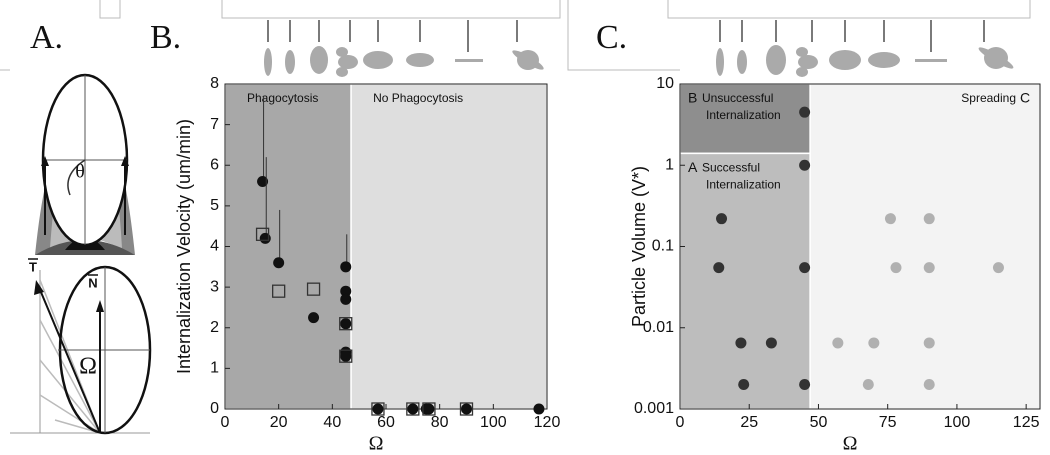 The height and width of the screenshot is (455, 1050). I want to click on region-letter: B, so click(692, 98).